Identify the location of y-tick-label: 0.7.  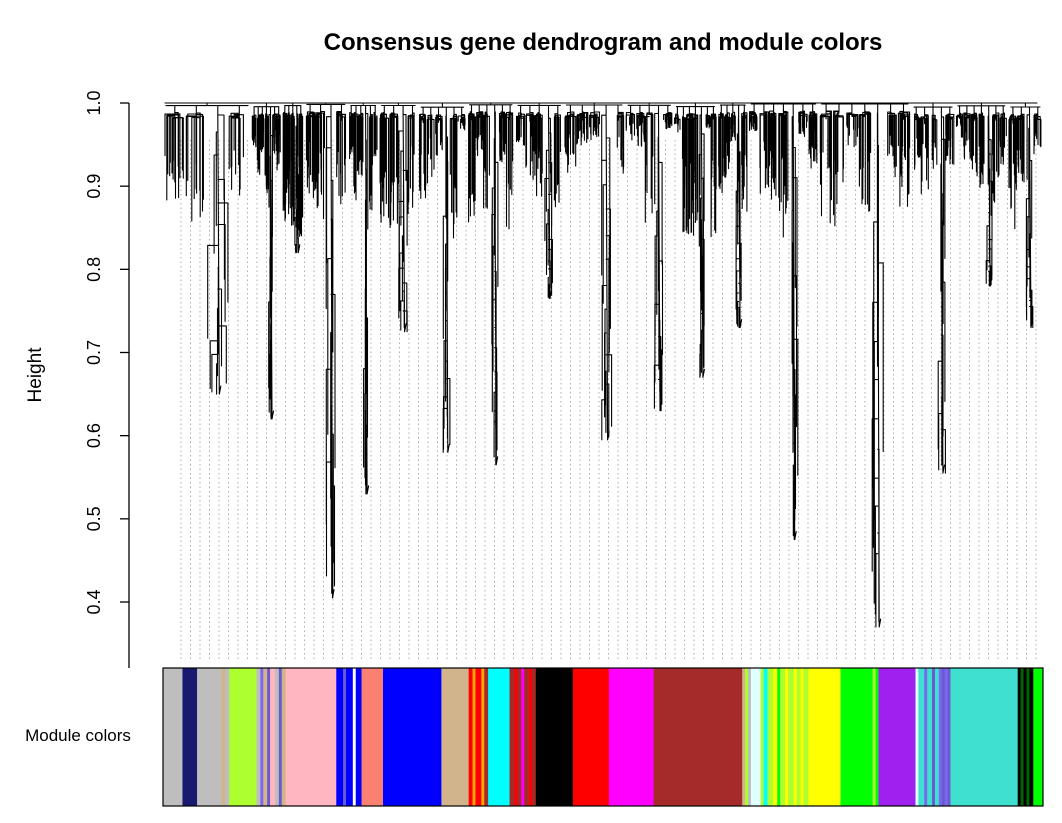
(94, 352).